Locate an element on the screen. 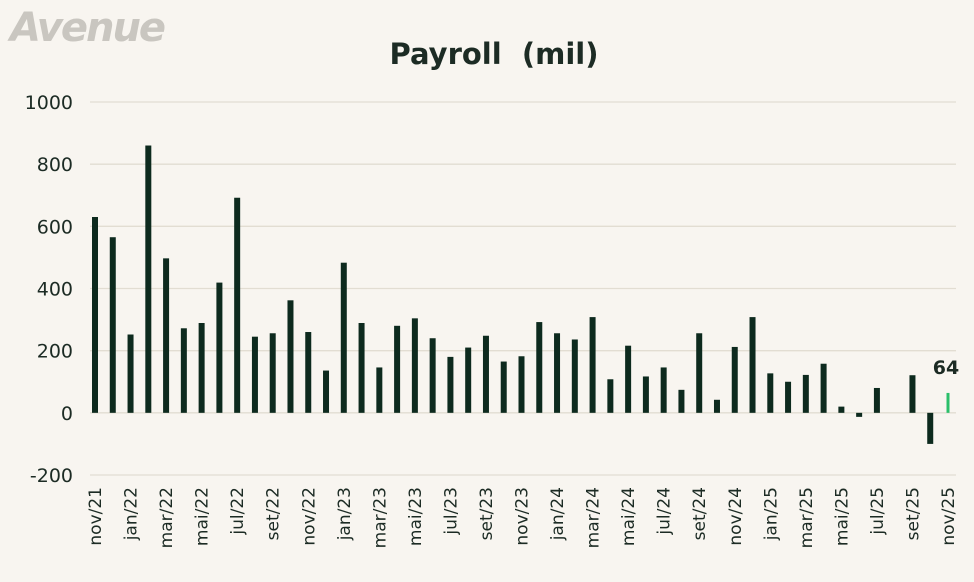  x-tick-label: mar/22 is located at coordinates (167, 517).